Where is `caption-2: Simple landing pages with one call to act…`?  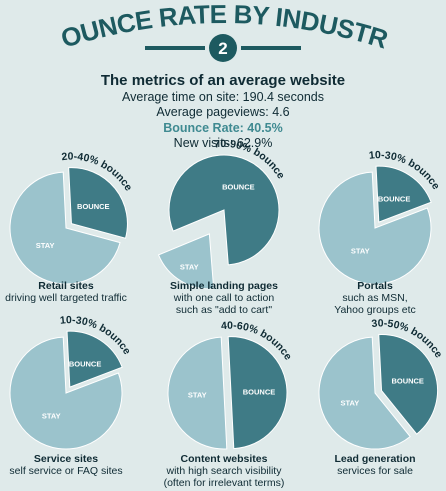 caption-2: Simple landing pages with one call to act… is located at coordinates (224, 298).